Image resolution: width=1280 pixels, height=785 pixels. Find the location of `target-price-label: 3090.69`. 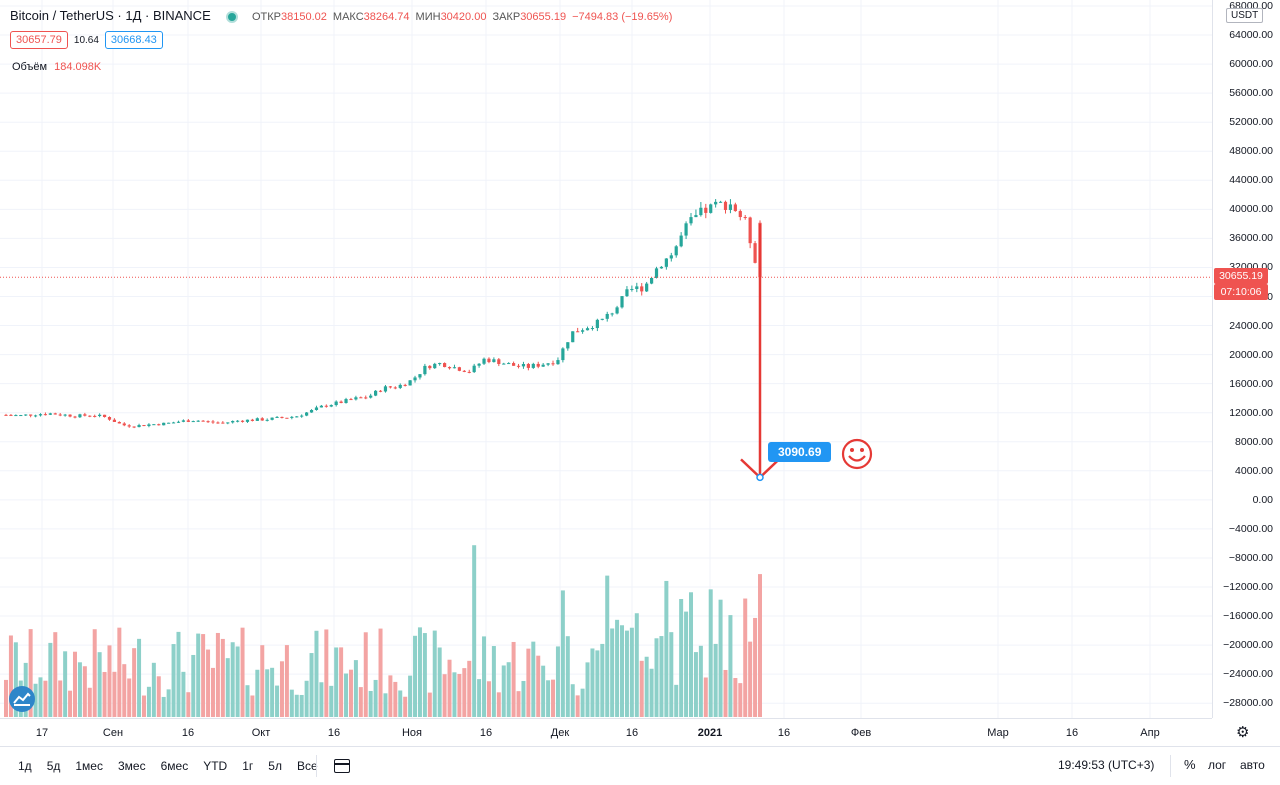

target-price-label: 3090.69 is located at coordinates (800, 452).